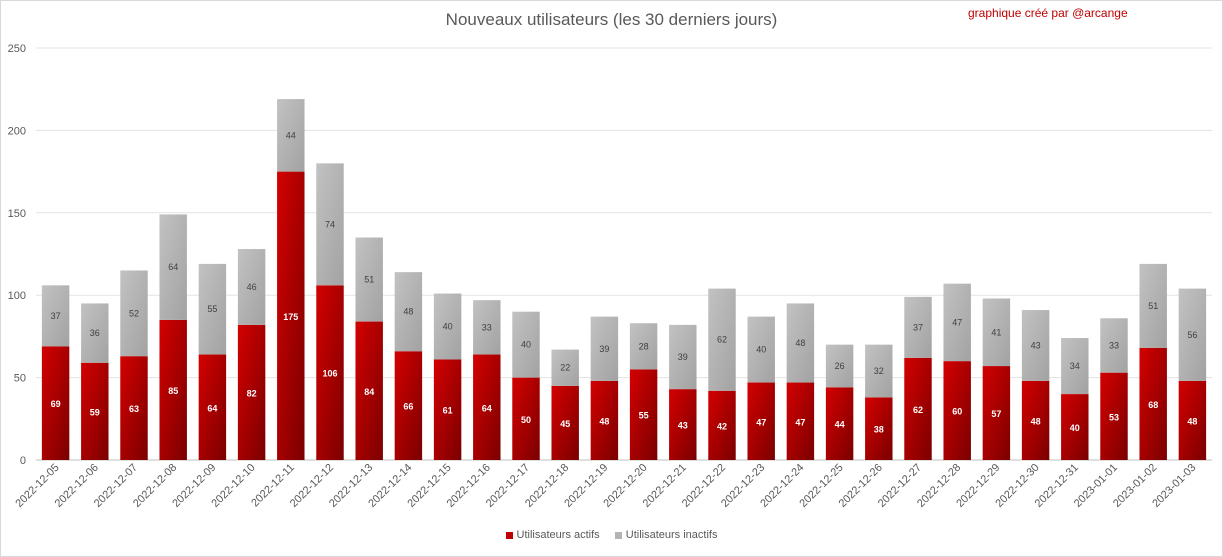 The height and width of the screenshot is (557, 1223). I want to click on data-label-actifs: 42, so click(722, 426).